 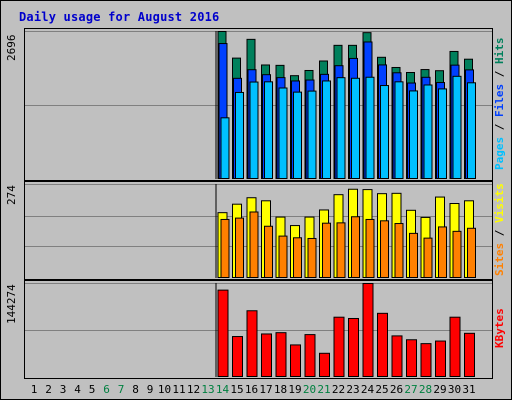 What do you see at coordinates (499, 100) in the screenshot?
I see `legend-files: Files` at bounding box center [499, 100].